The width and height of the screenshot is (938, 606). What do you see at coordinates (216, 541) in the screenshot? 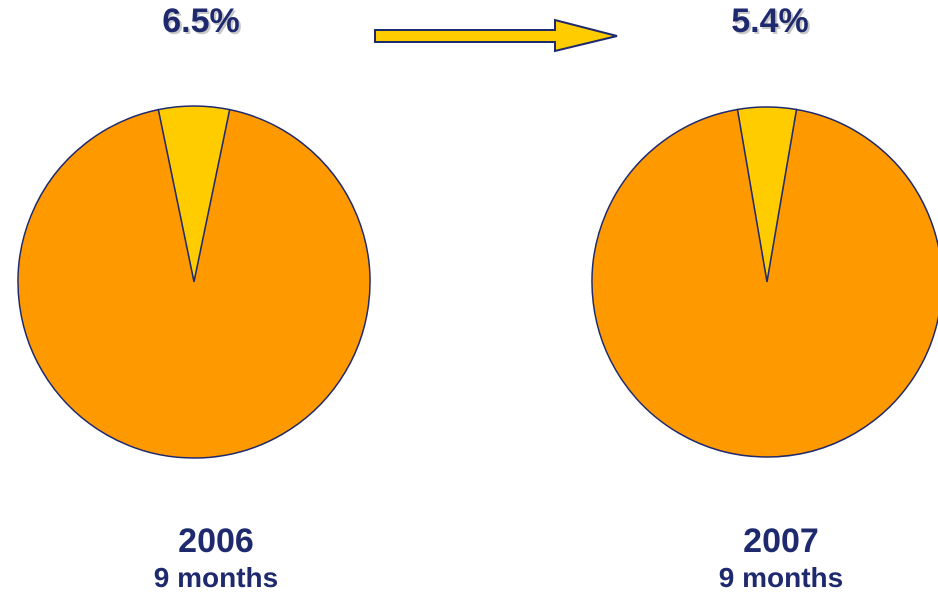
I see `pie-2006-year-label: 2006` at bounding box center [216, 541].